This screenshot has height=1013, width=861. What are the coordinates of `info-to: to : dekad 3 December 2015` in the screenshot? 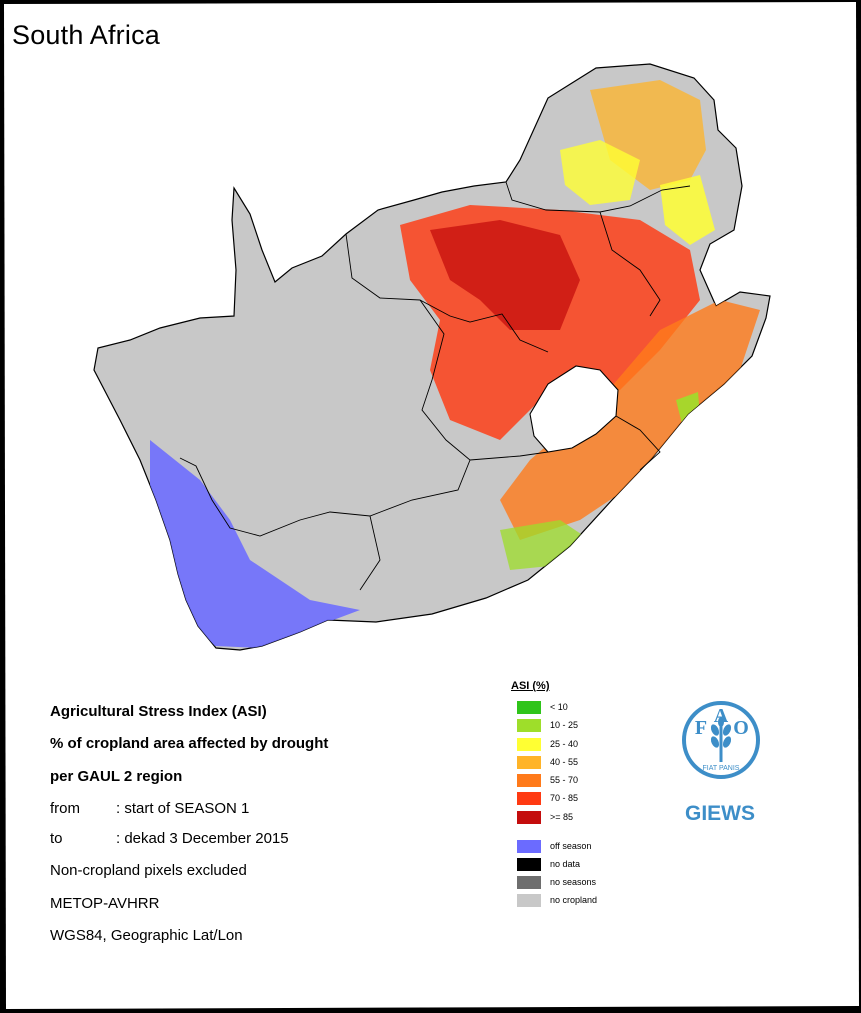 It's located at (169, 838).